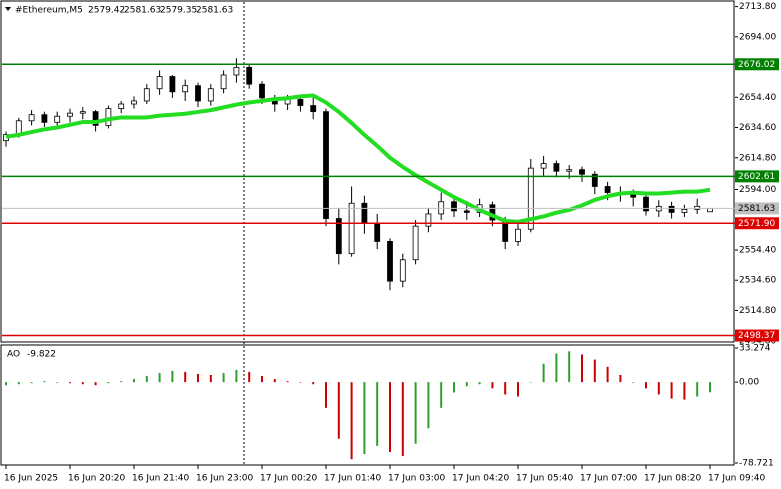  Describe the element at coordinates (755, 349) in the screenshot. I see `ao-tick-label: 33.274` at that location.